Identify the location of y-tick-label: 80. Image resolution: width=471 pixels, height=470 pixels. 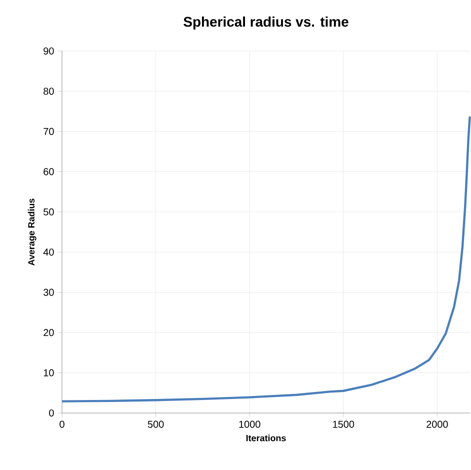
(49, 91).